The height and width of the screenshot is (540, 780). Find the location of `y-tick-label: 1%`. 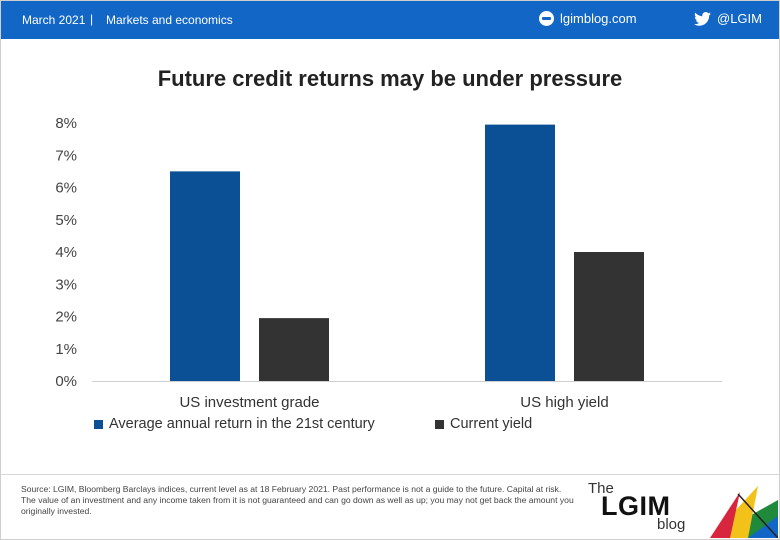

y-tick-label: 1% is located at coordinates (66, 349).